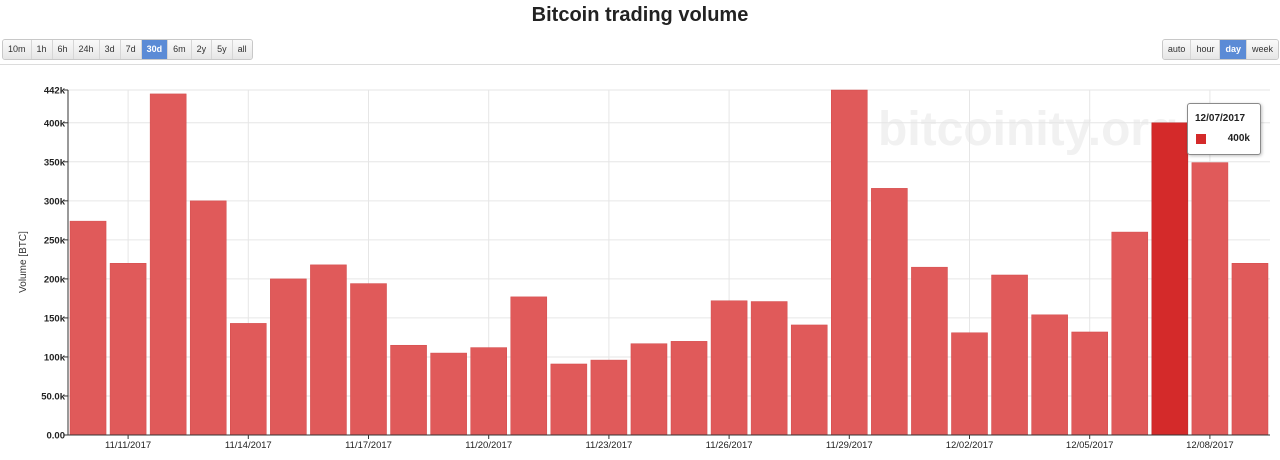  I want to click on x-tick-label: 12/08/2017, so click(1210, 445).